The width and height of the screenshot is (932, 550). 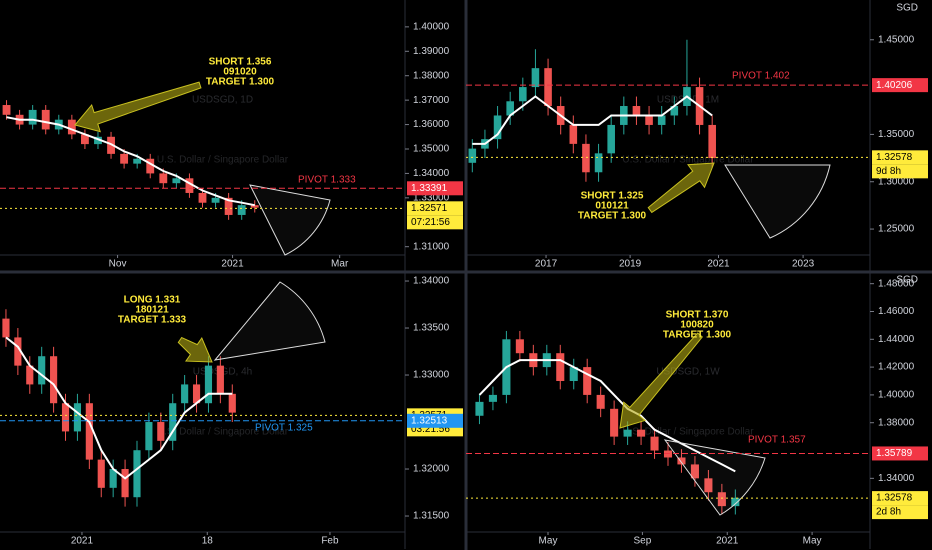 I want to click on y-tick-label: 1.33500, so click(x=431, y=328).